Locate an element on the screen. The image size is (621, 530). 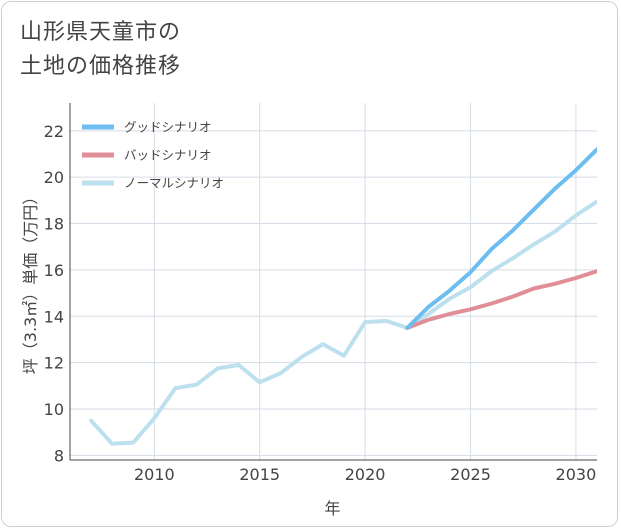
y-axis-title: 坪（3.3㎡）単価（万円） is located at coordinates (30, 281).